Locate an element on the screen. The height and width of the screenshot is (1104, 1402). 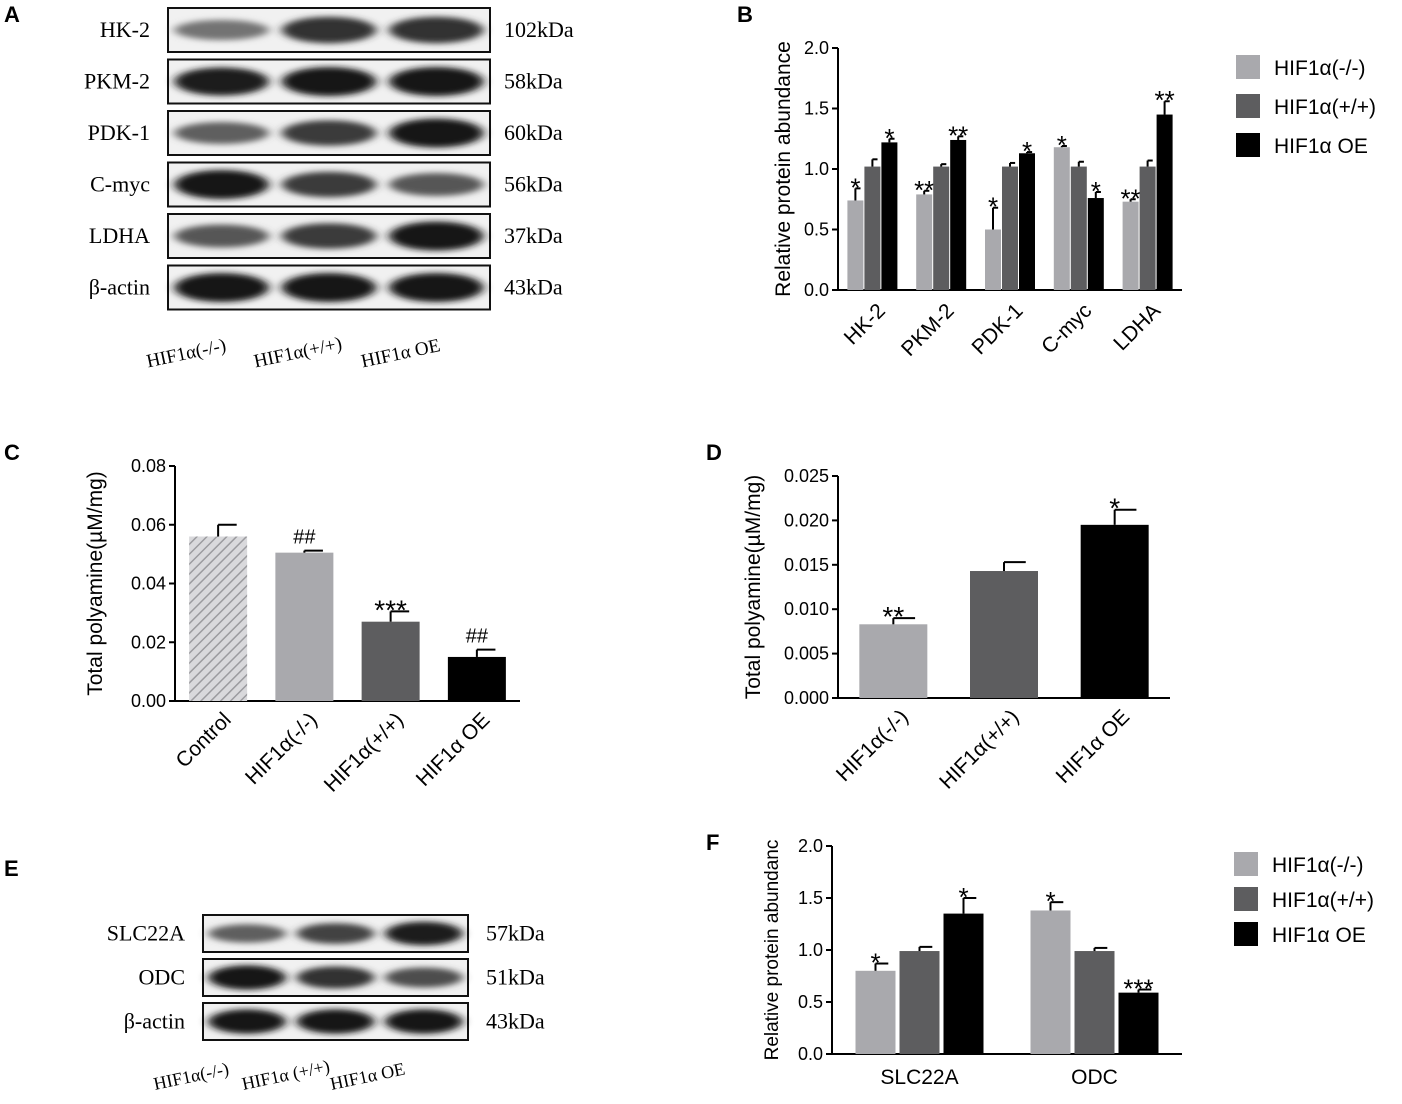
blot-row-label: C-myc is located at coordinates (120, 184).